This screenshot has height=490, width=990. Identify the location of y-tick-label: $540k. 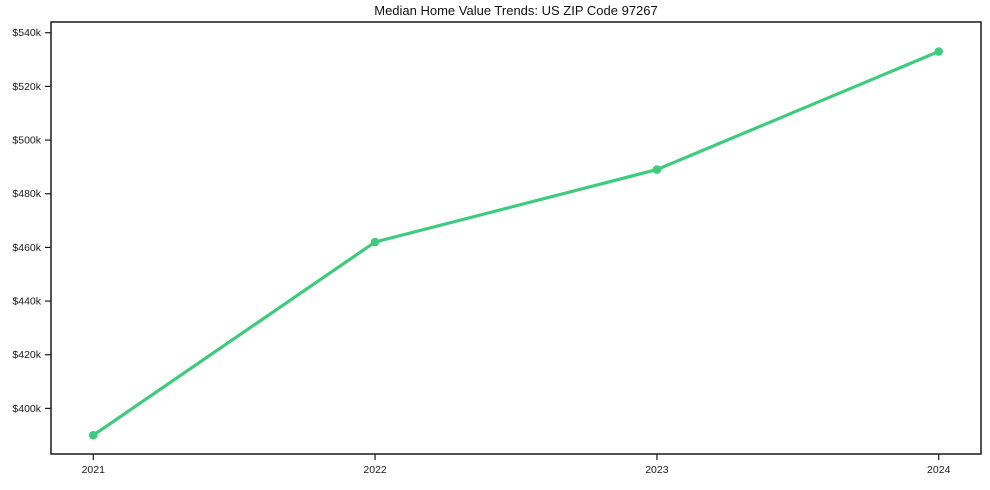
(26, 33).